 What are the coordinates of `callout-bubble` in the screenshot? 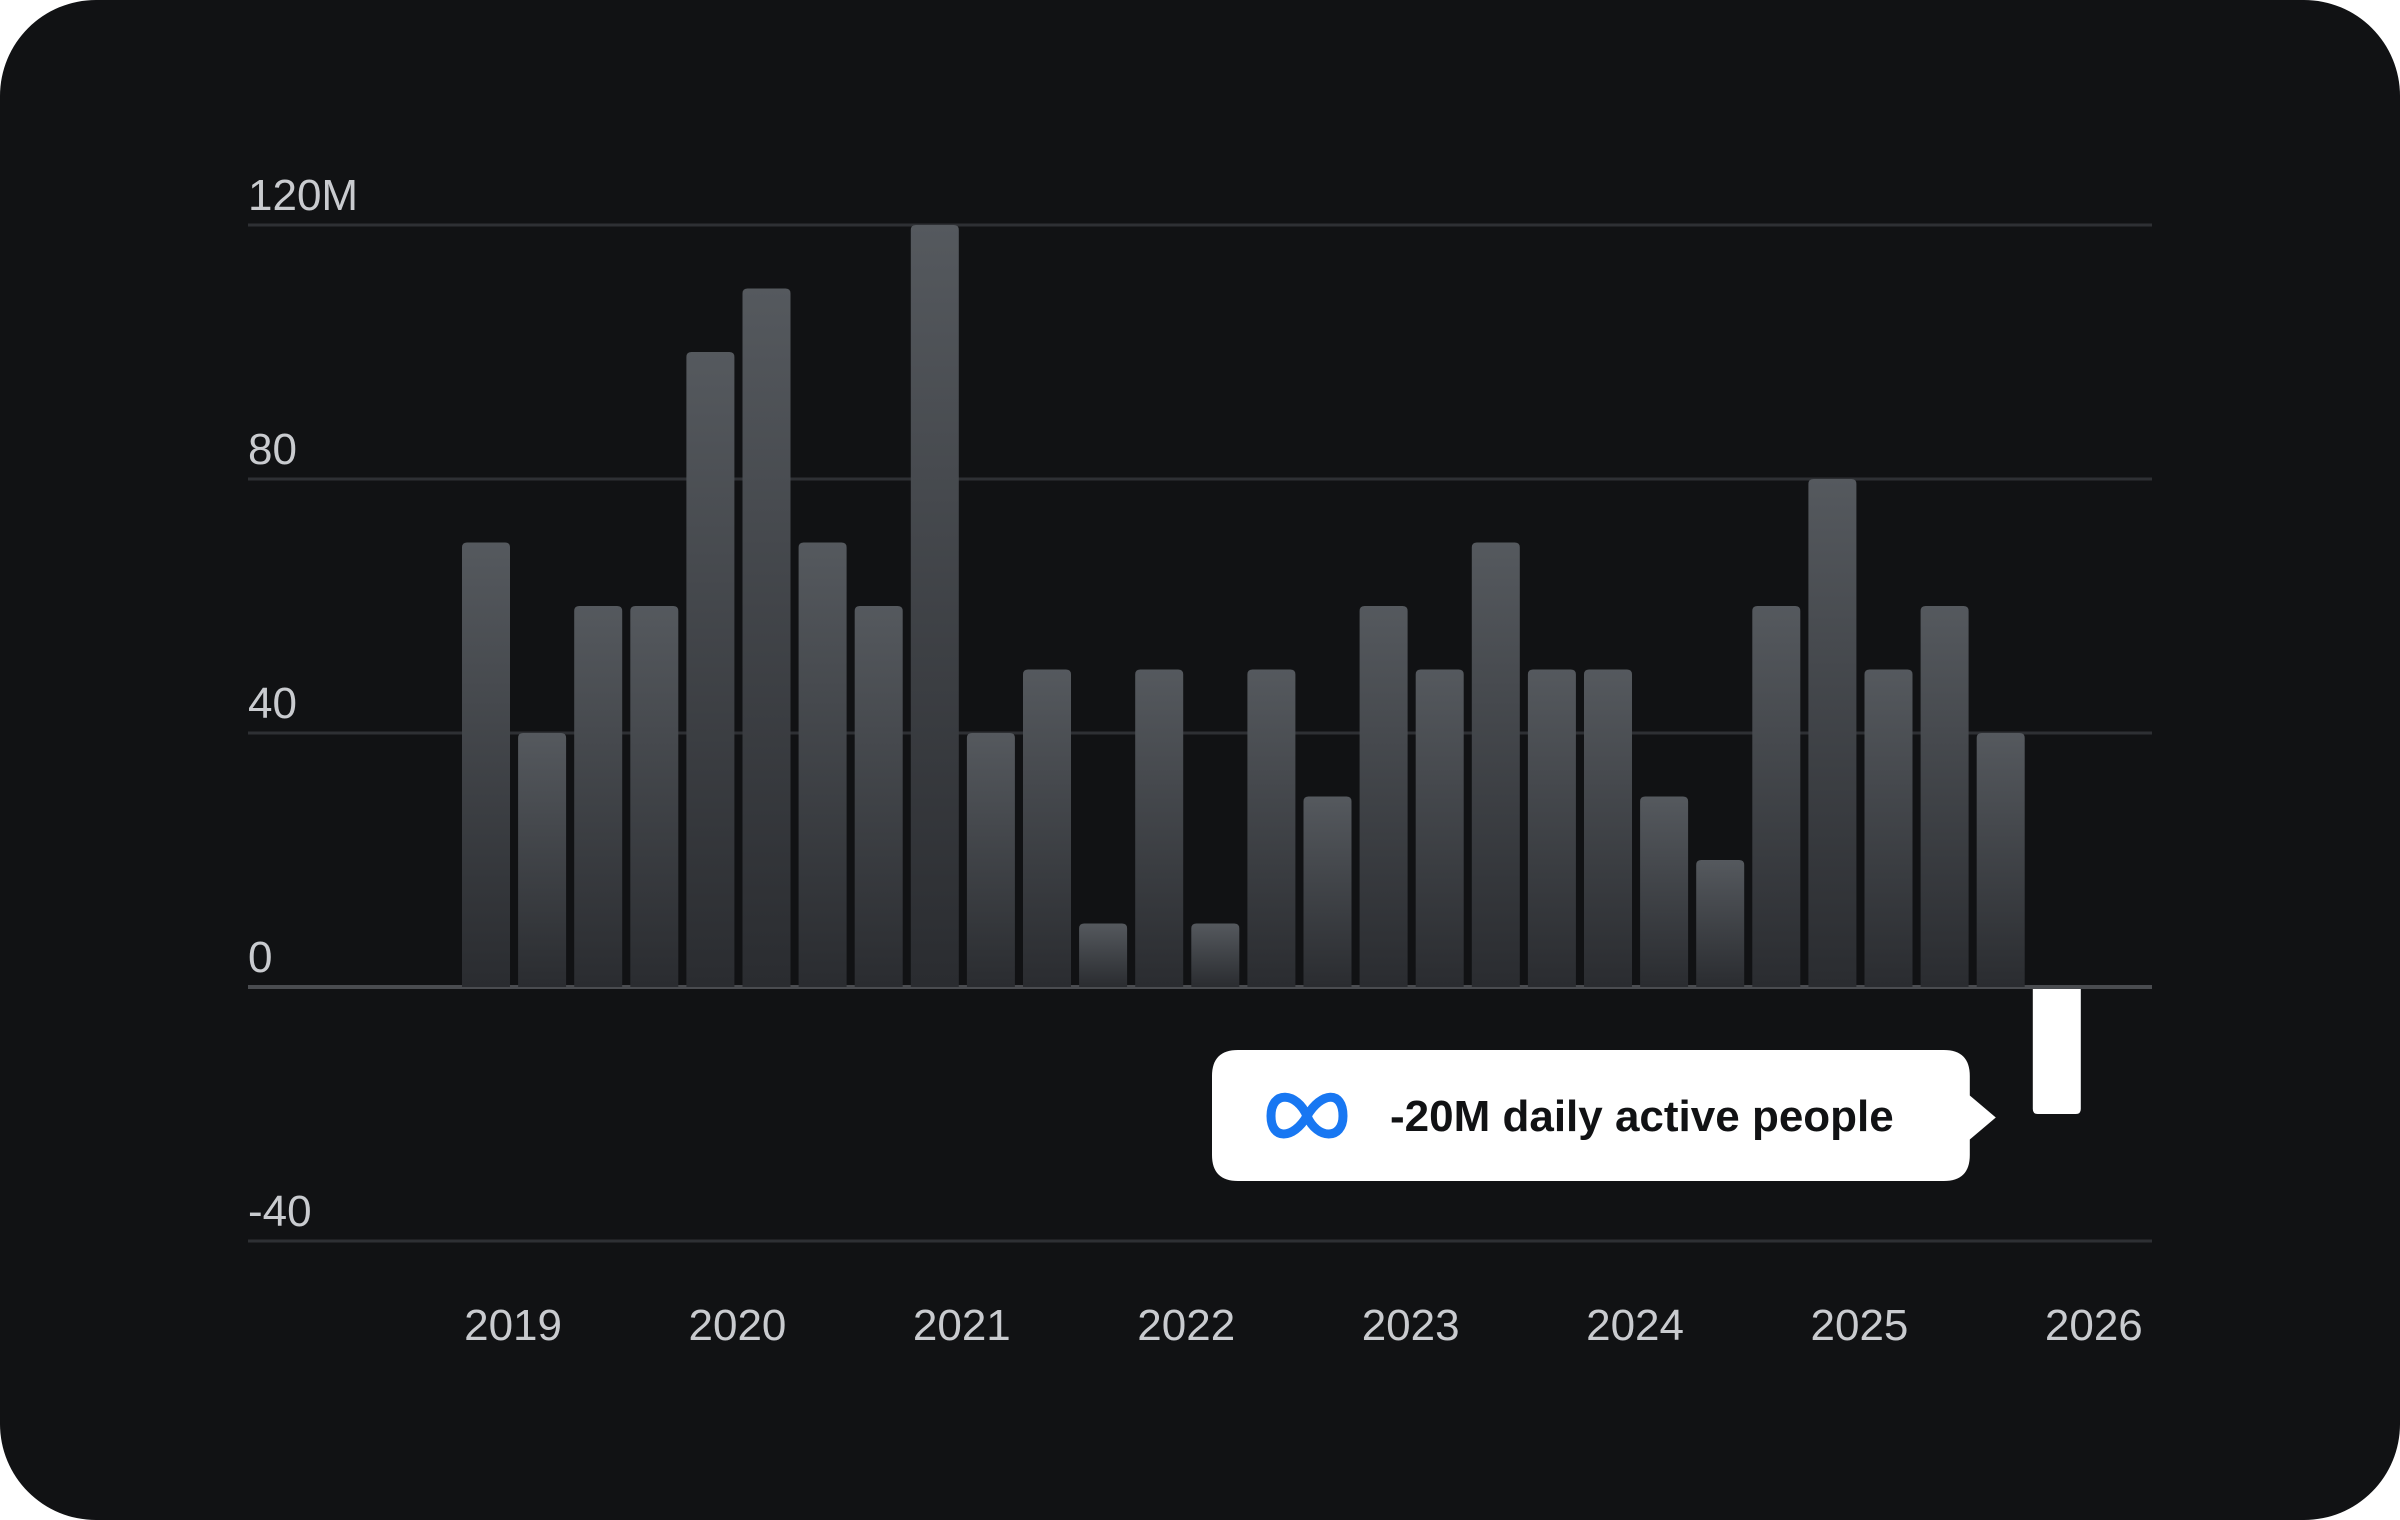 It's located at (1604, 1115).